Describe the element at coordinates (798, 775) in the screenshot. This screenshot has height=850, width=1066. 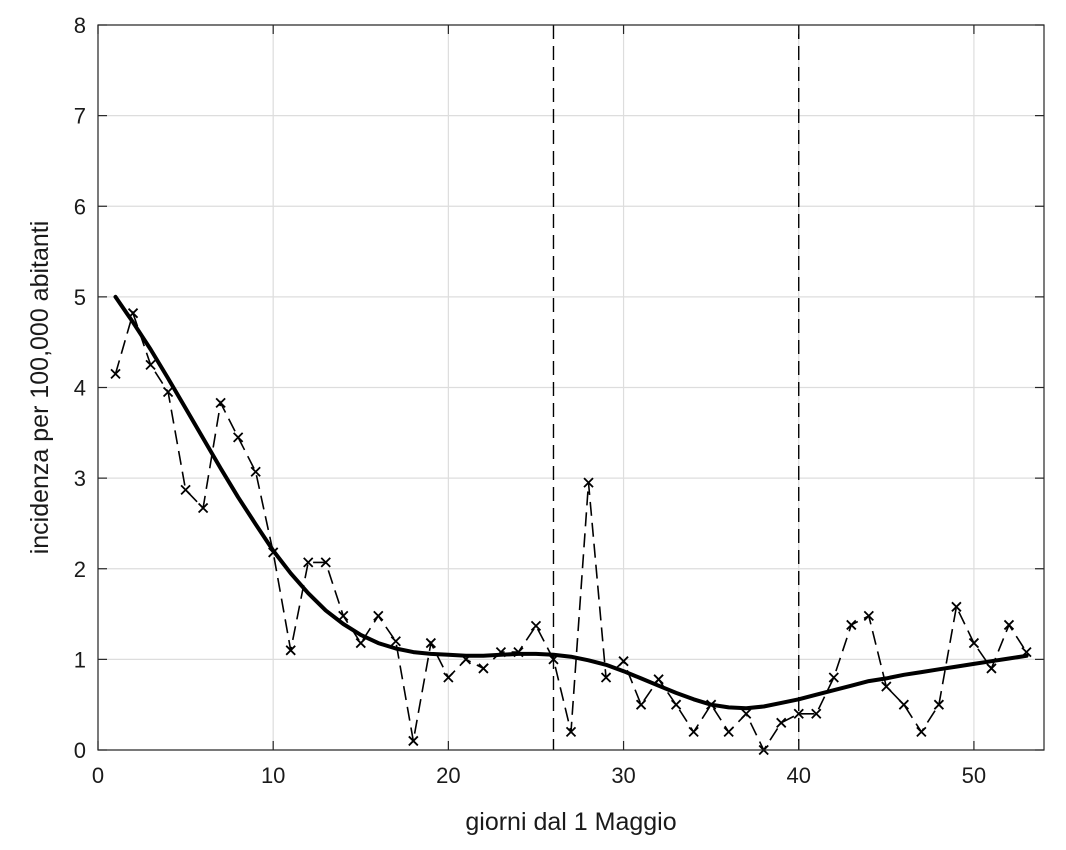
I see `x-tick-label: 40` at that location.